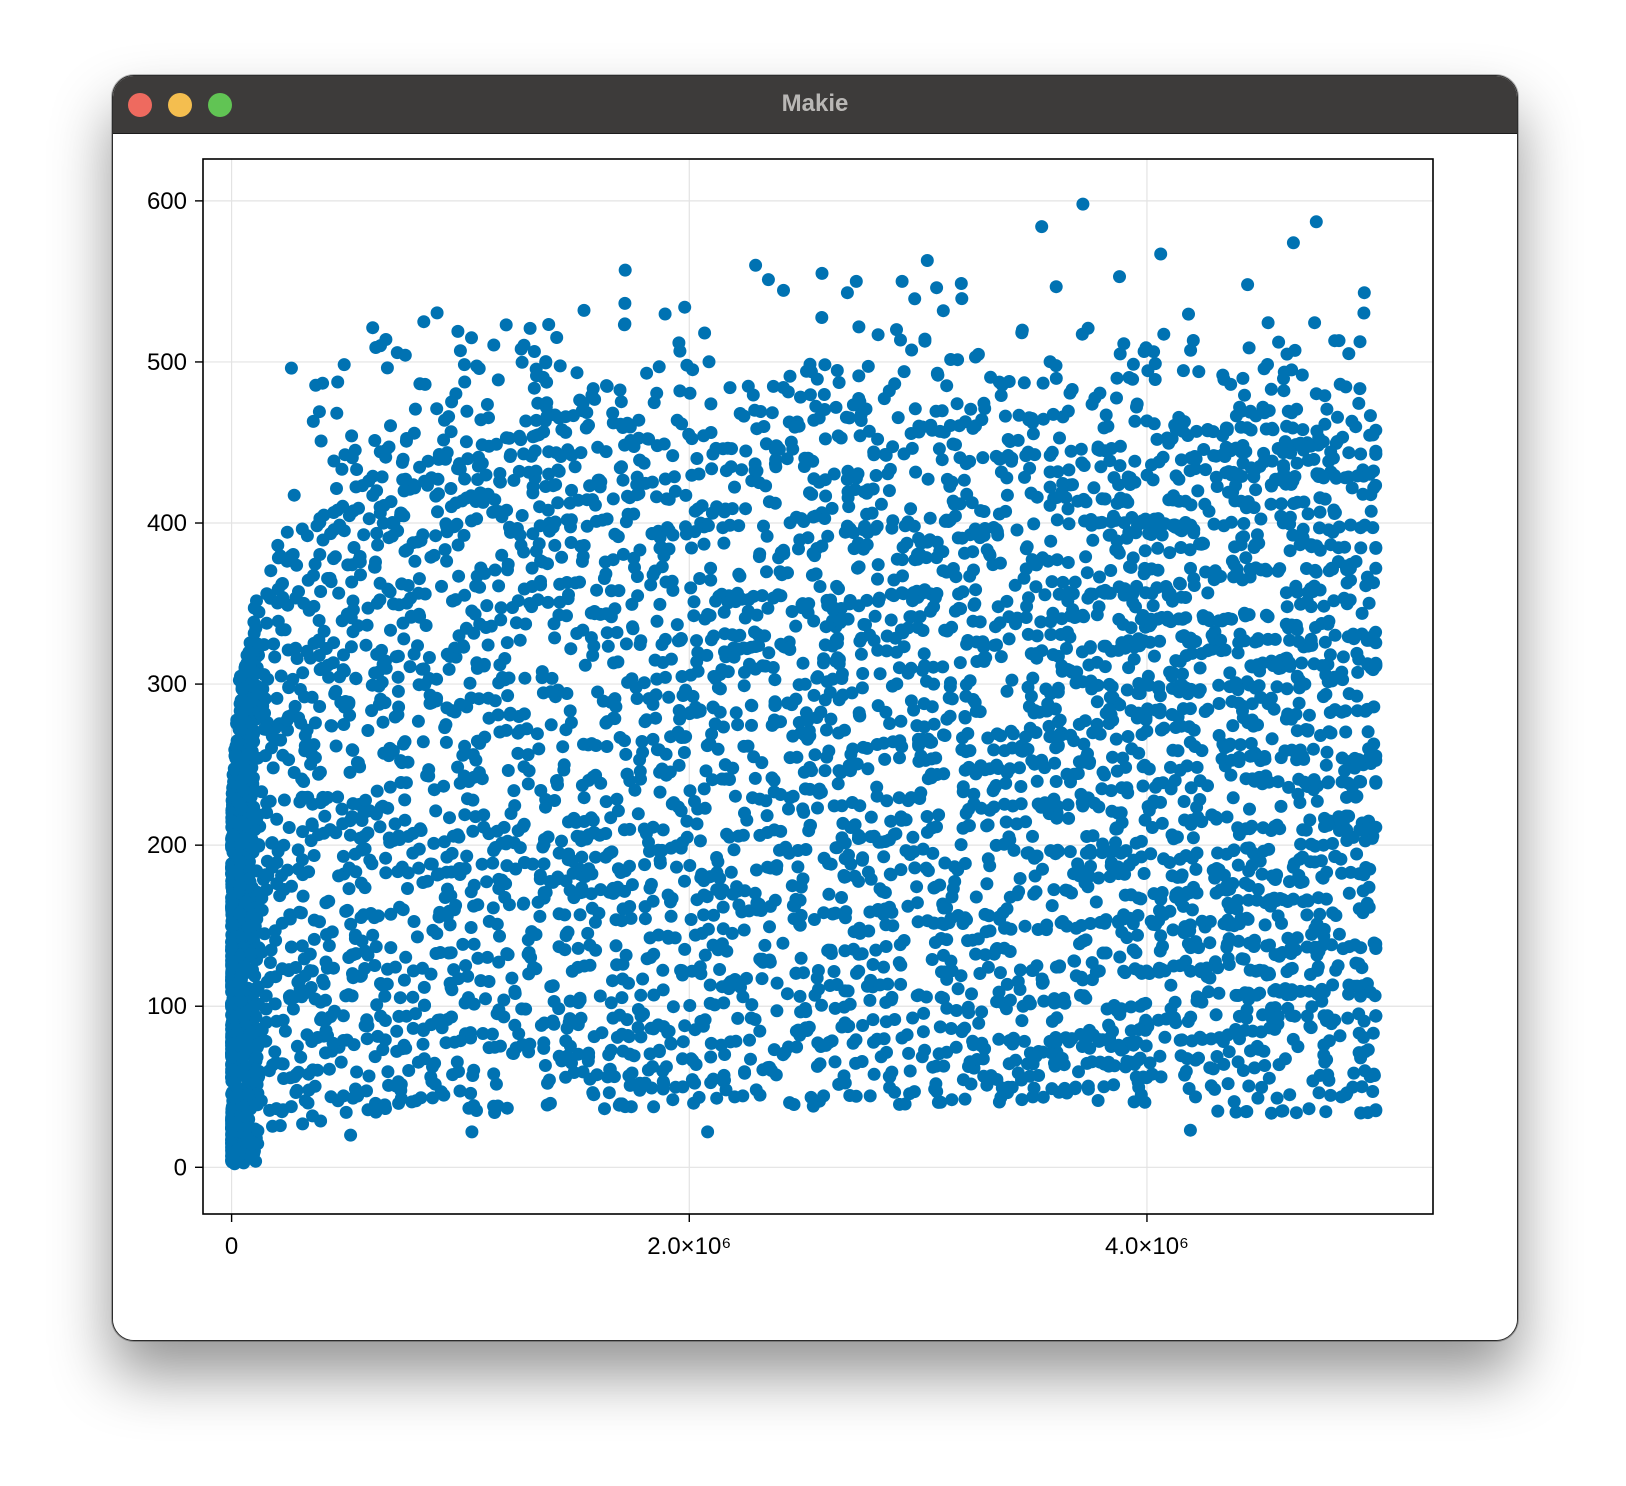  What do you see at coordinates (701, 878) in the screenshot?
I see `data-point-1984` at bounding box center [701, 878].